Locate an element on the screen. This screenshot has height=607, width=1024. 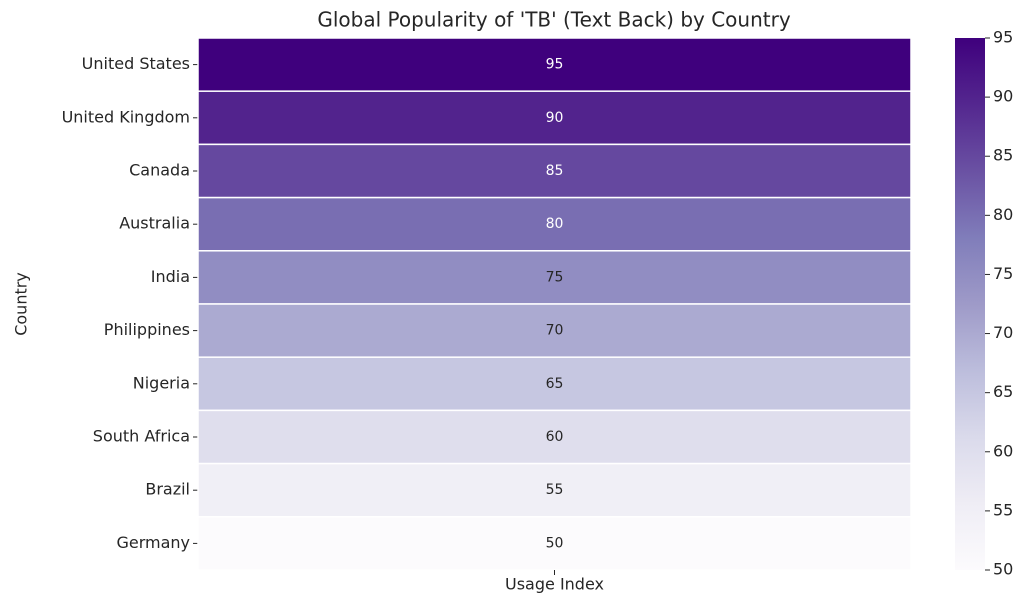
y-tick-label: Nigeria is located at coordinates (161, 382).